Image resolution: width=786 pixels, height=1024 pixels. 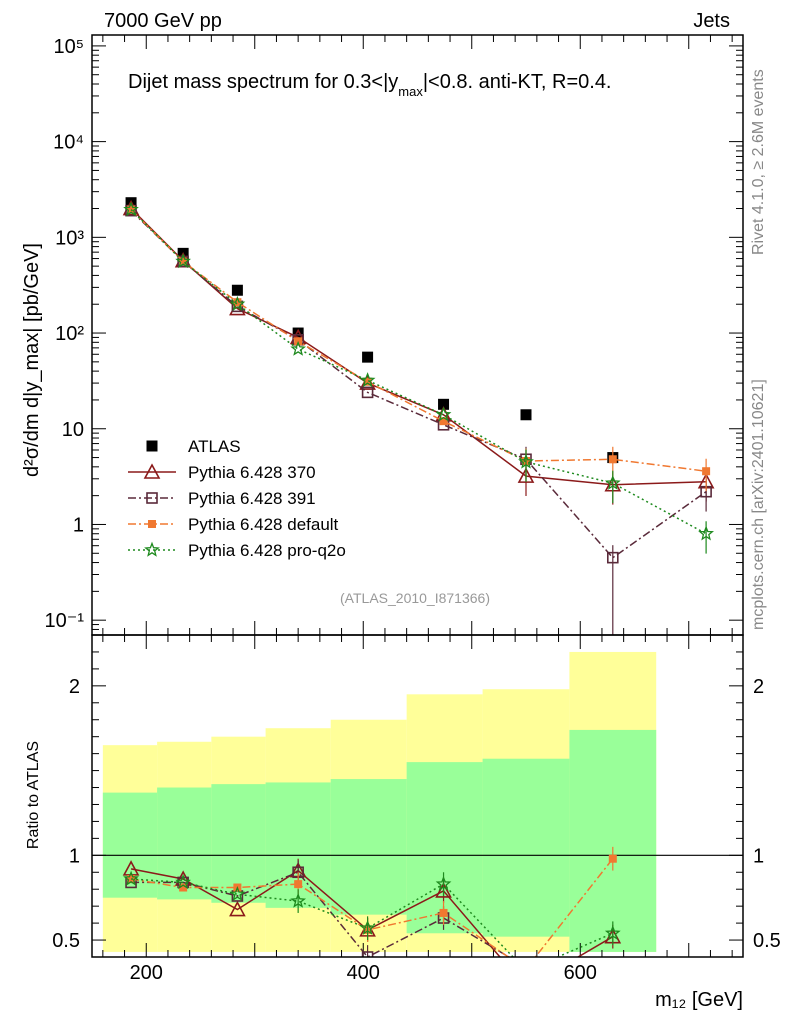 What do you see at coordinates (68, 47) in the screenshot?
I see `y-tick-label: 10⁵` at bounding box center [68, 47].